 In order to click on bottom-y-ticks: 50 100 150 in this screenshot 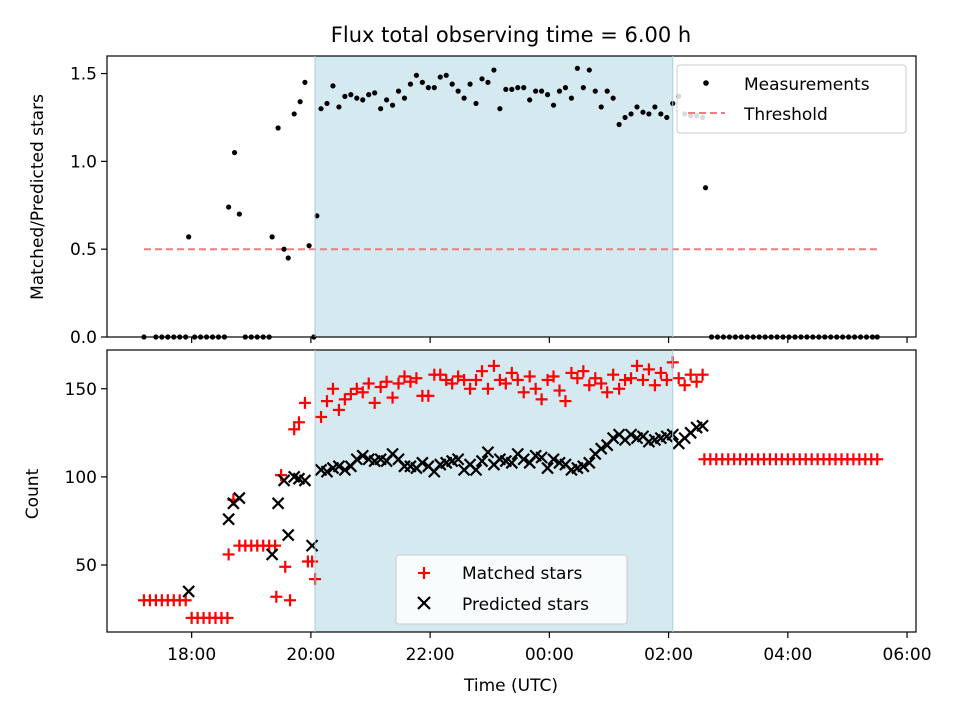, I will do `click(86, 478)`.